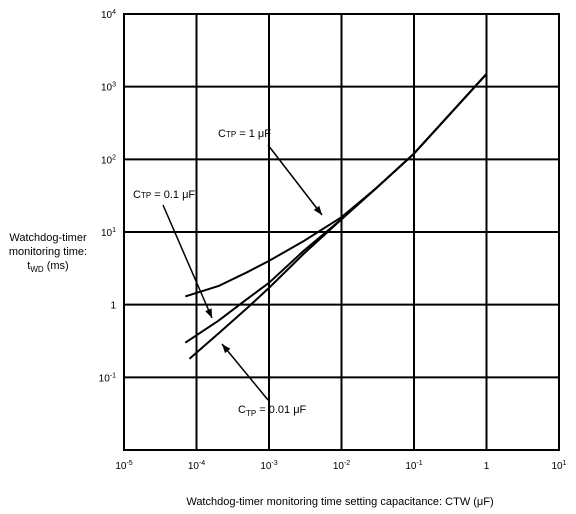 This screenshot has width=576, height=514. I want to click on y-axis-label: Watchdog-timer monitoring time: tWD (ms), so click(48, 253).